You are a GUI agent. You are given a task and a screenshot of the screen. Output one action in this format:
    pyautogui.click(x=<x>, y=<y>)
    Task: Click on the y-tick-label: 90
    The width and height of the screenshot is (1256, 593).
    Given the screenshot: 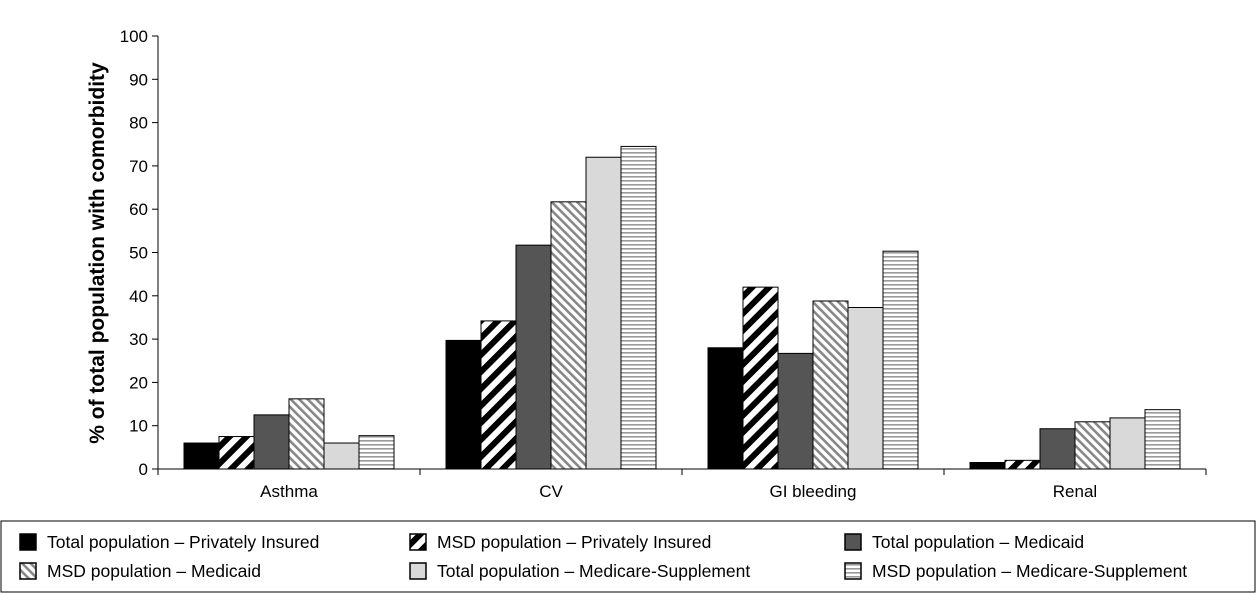 What is the action you would take?
    pyautogui.click(x=138, y=79)
    